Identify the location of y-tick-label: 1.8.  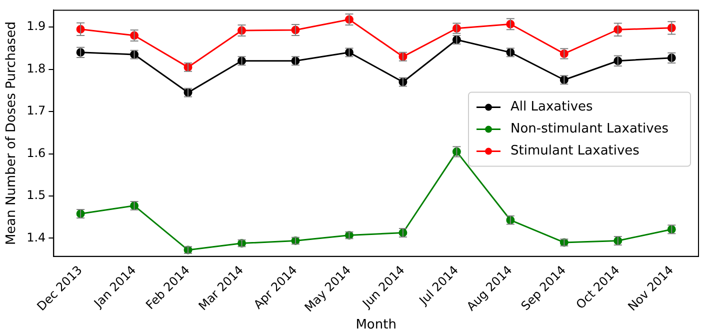
(36, 68).